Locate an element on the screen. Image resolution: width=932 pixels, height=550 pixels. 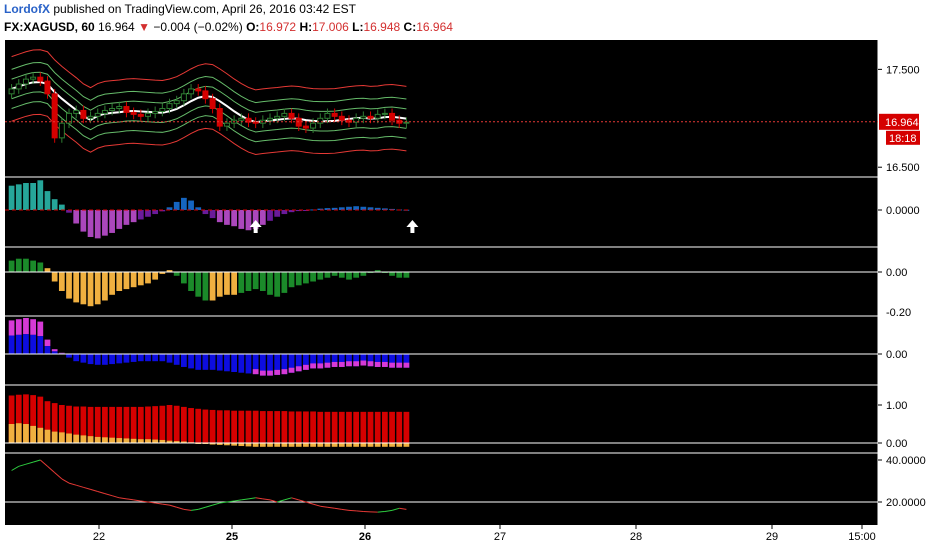
price-change: −0.004 (−0.02%) is located at coordinates (198, 27).